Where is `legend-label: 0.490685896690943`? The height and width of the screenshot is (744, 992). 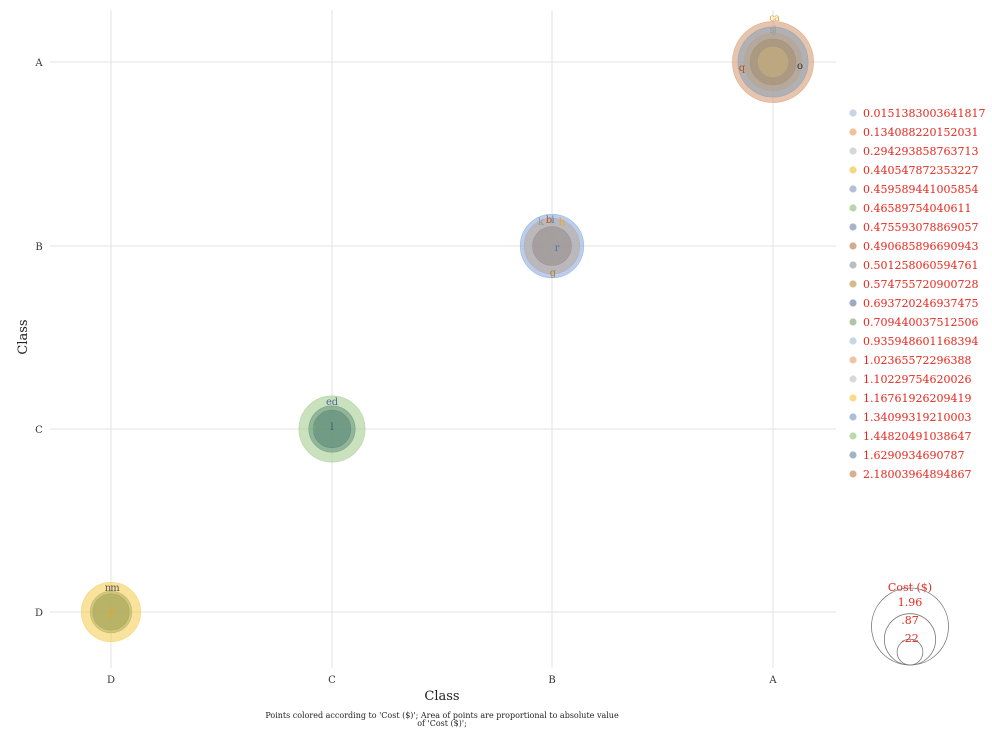 legend-label: 0.490685896690943 is located at coordinates (920, 246).